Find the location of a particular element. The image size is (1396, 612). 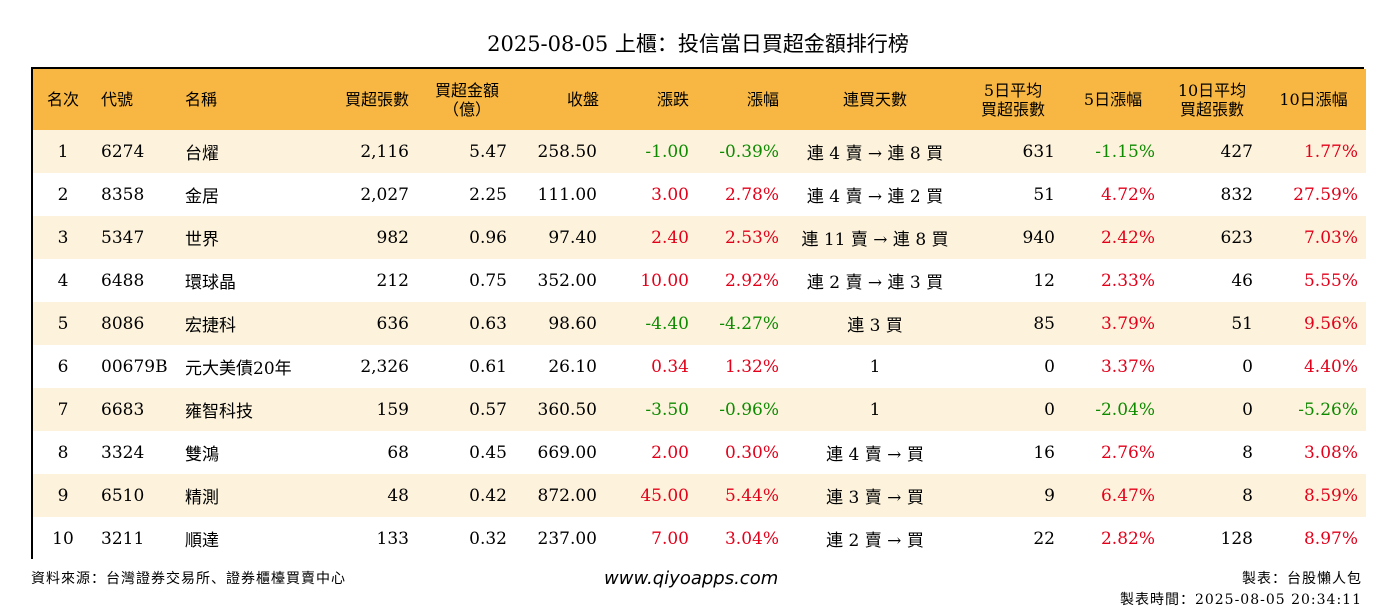

cell-change-pct: -4.27% is located at coordinates (749, 323).